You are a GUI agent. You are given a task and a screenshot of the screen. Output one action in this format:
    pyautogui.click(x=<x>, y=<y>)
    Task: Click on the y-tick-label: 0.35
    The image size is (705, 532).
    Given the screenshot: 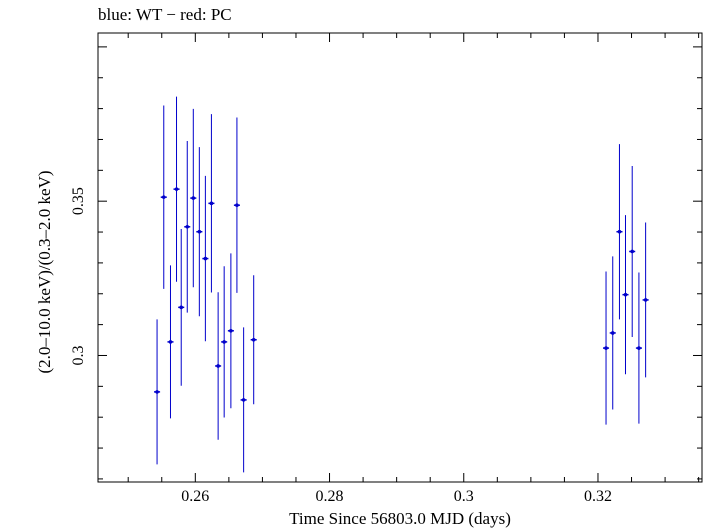 What is the action you would take?
    pyautogui.click(x=78, y=201)
    